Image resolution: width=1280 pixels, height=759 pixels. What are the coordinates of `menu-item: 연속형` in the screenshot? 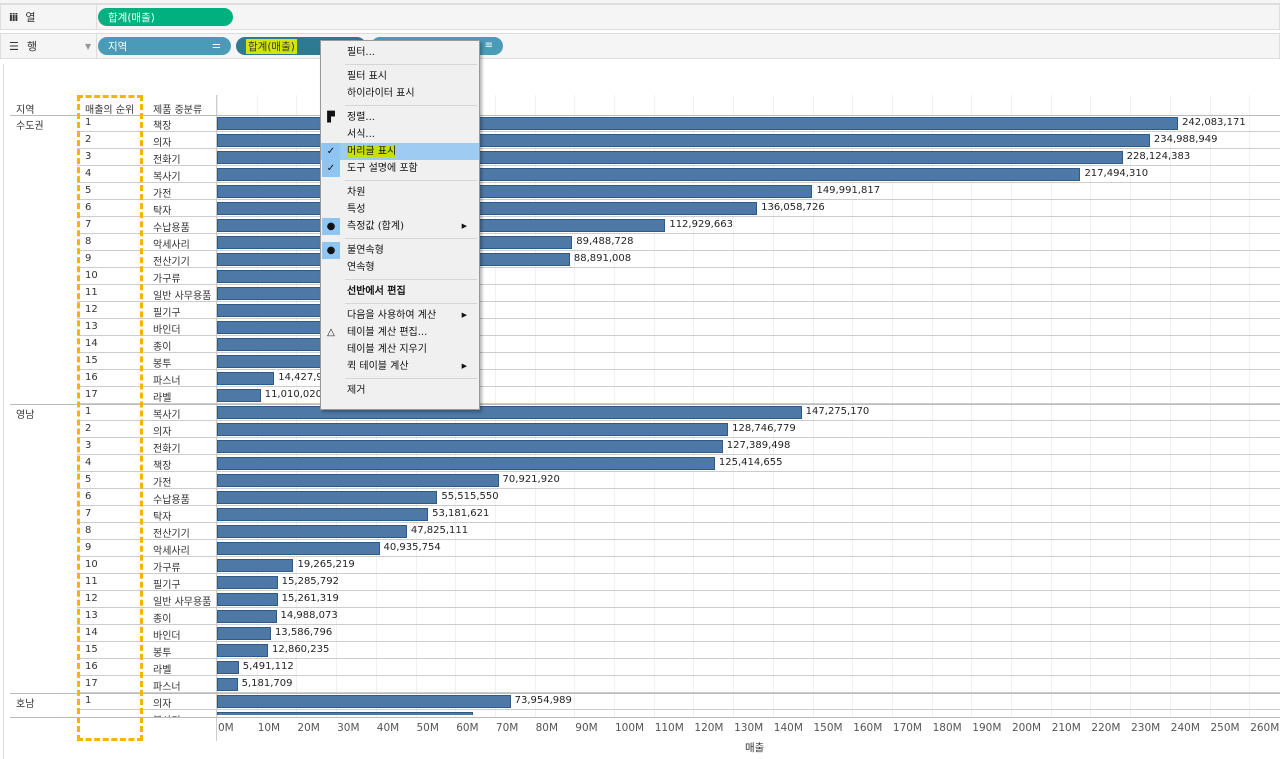 It's located at (400, 267).